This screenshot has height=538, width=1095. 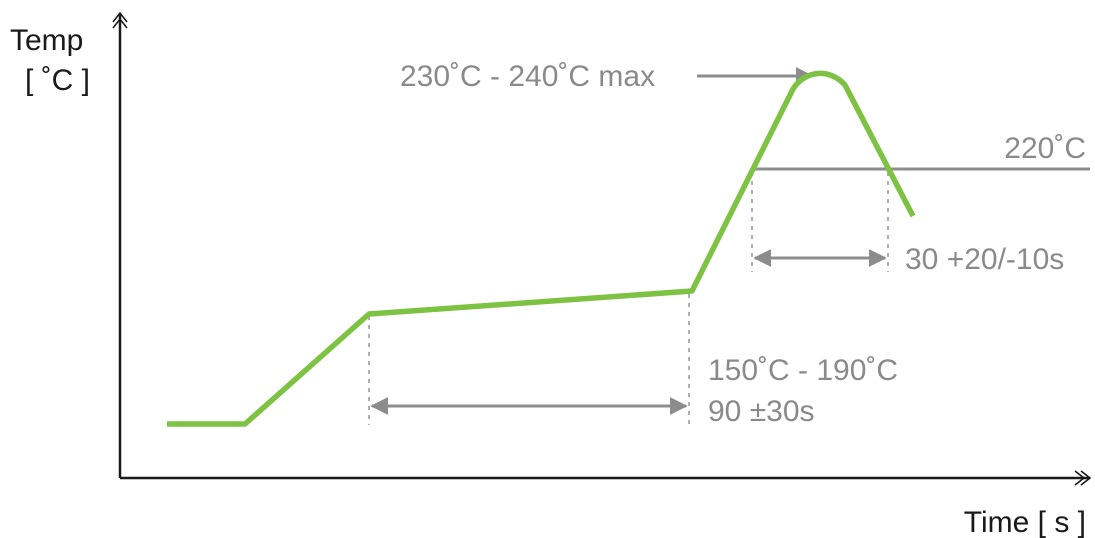 I want to click on y-axis-arrow-icon, so click(x=120, y=17).